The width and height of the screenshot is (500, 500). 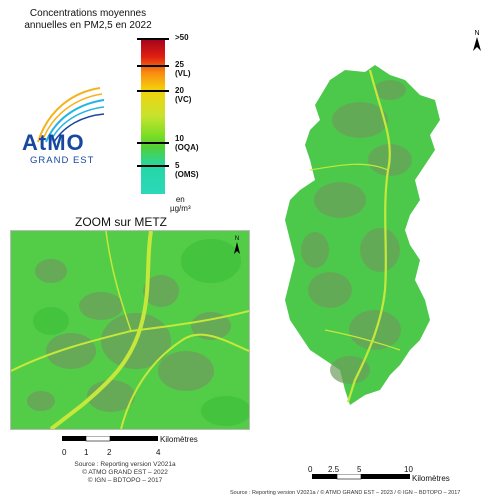 What do you see at coordinates (237, 245) in the screenshot?
I see `zoom-north-arrow-icon: N` at bounding box center [237, 245].